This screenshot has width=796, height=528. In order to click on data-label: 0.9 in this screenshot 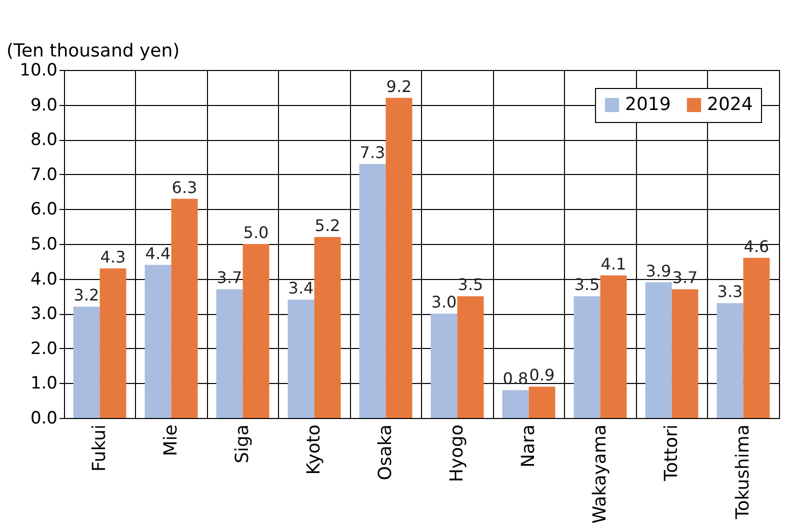, I will do `click(542, 375)`.